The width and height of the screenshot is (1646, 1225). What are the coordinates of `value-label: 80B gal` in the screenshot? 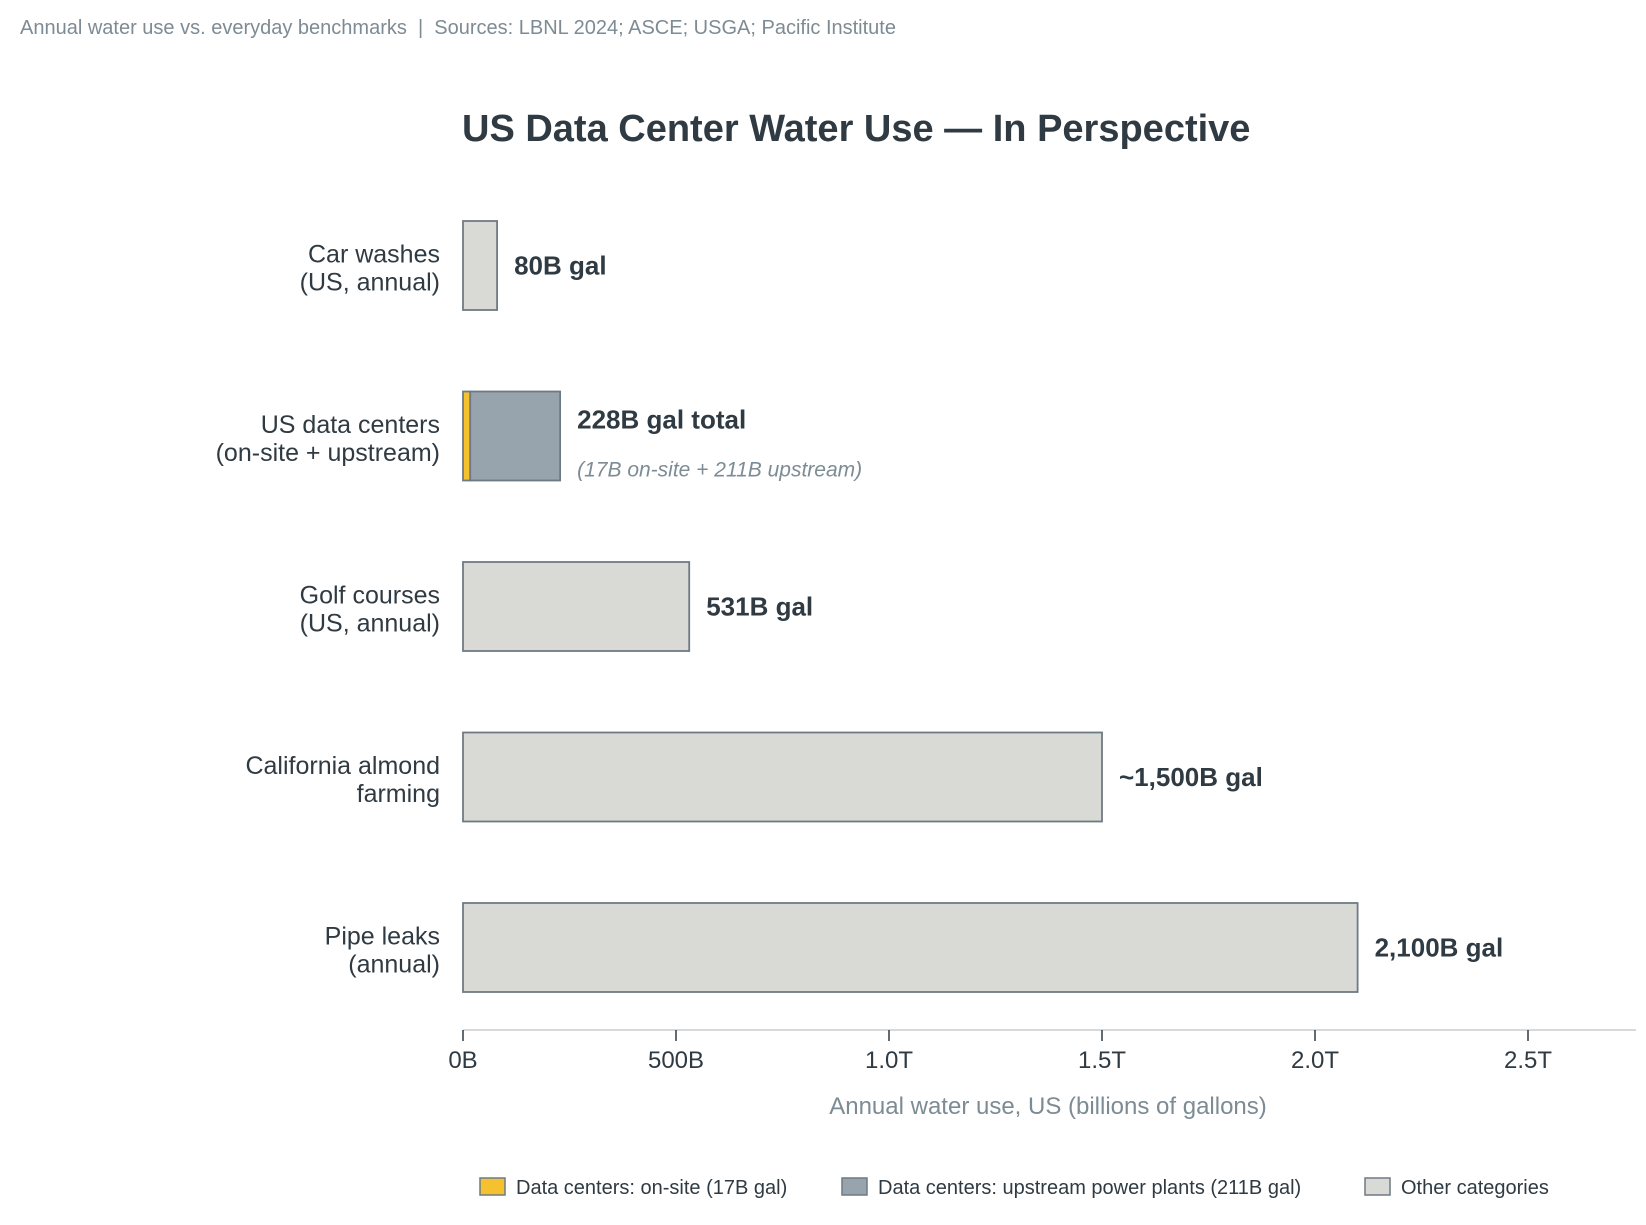 It's located at (560, 266).